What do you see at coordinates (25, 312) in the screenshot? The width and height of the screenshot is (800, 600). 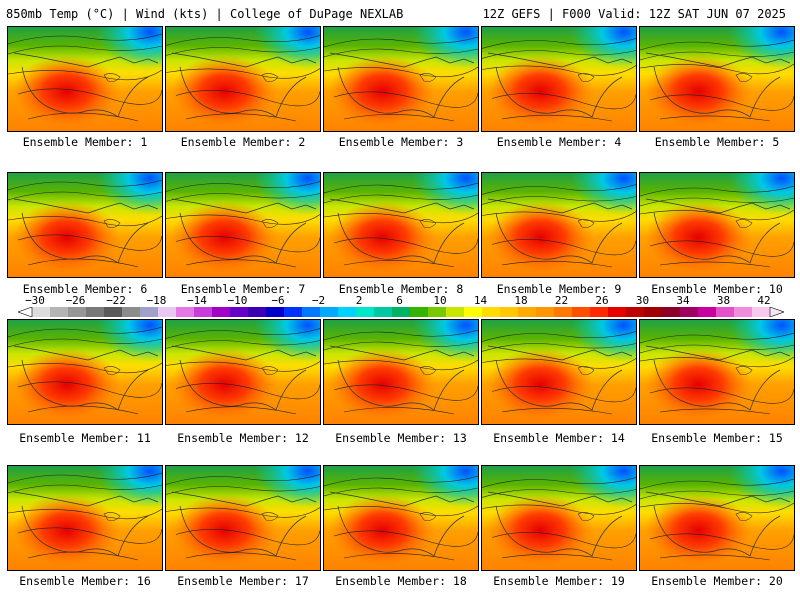 I see `colorbar-min-arrow` at bounding box center [25, 312].